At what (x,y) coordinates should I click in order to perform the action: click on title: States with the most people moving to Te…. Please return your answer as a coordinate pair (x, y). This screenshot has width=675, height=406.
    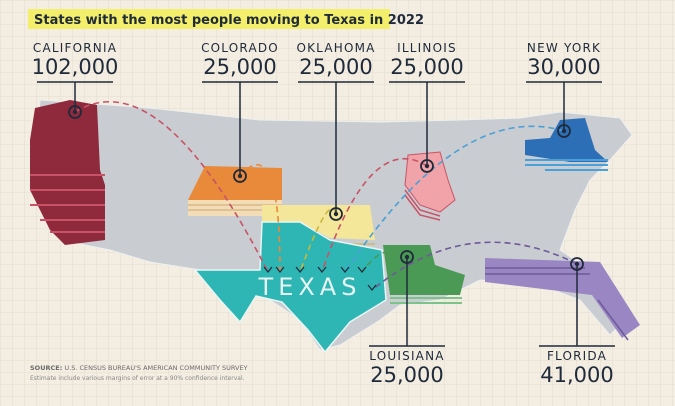
    Looking at the image, I should click on (229, 20).